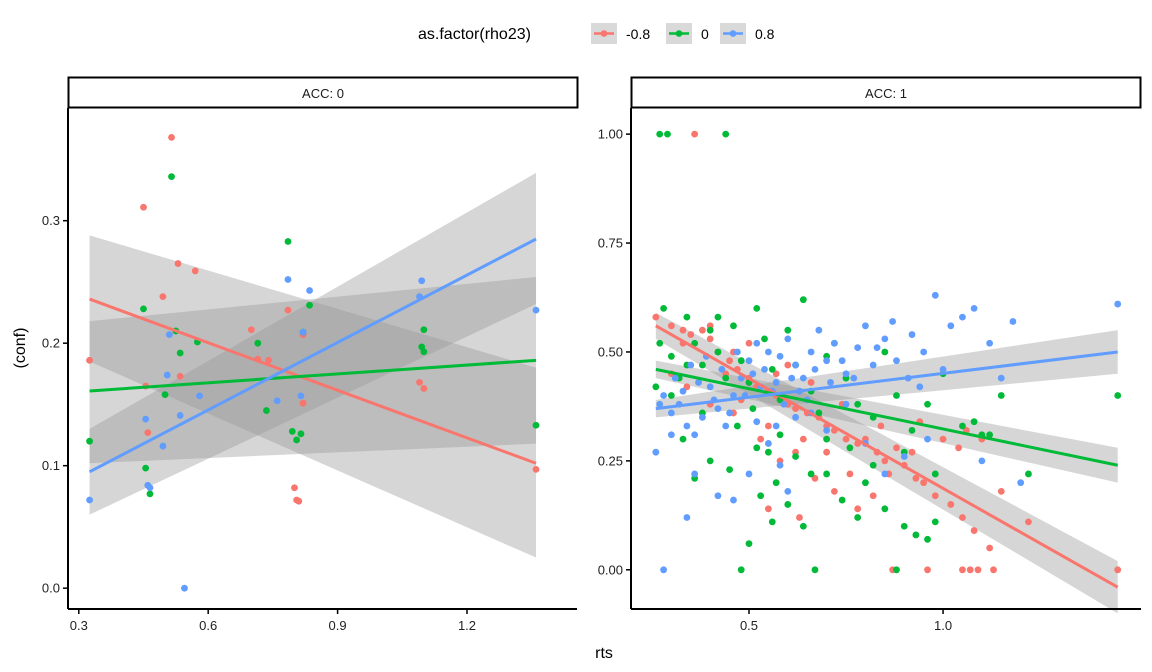  What do you see at coordinates (610, 243) in the screenshot?
I see `y-tick-label: 0.75` at bounding box center [610, 243].